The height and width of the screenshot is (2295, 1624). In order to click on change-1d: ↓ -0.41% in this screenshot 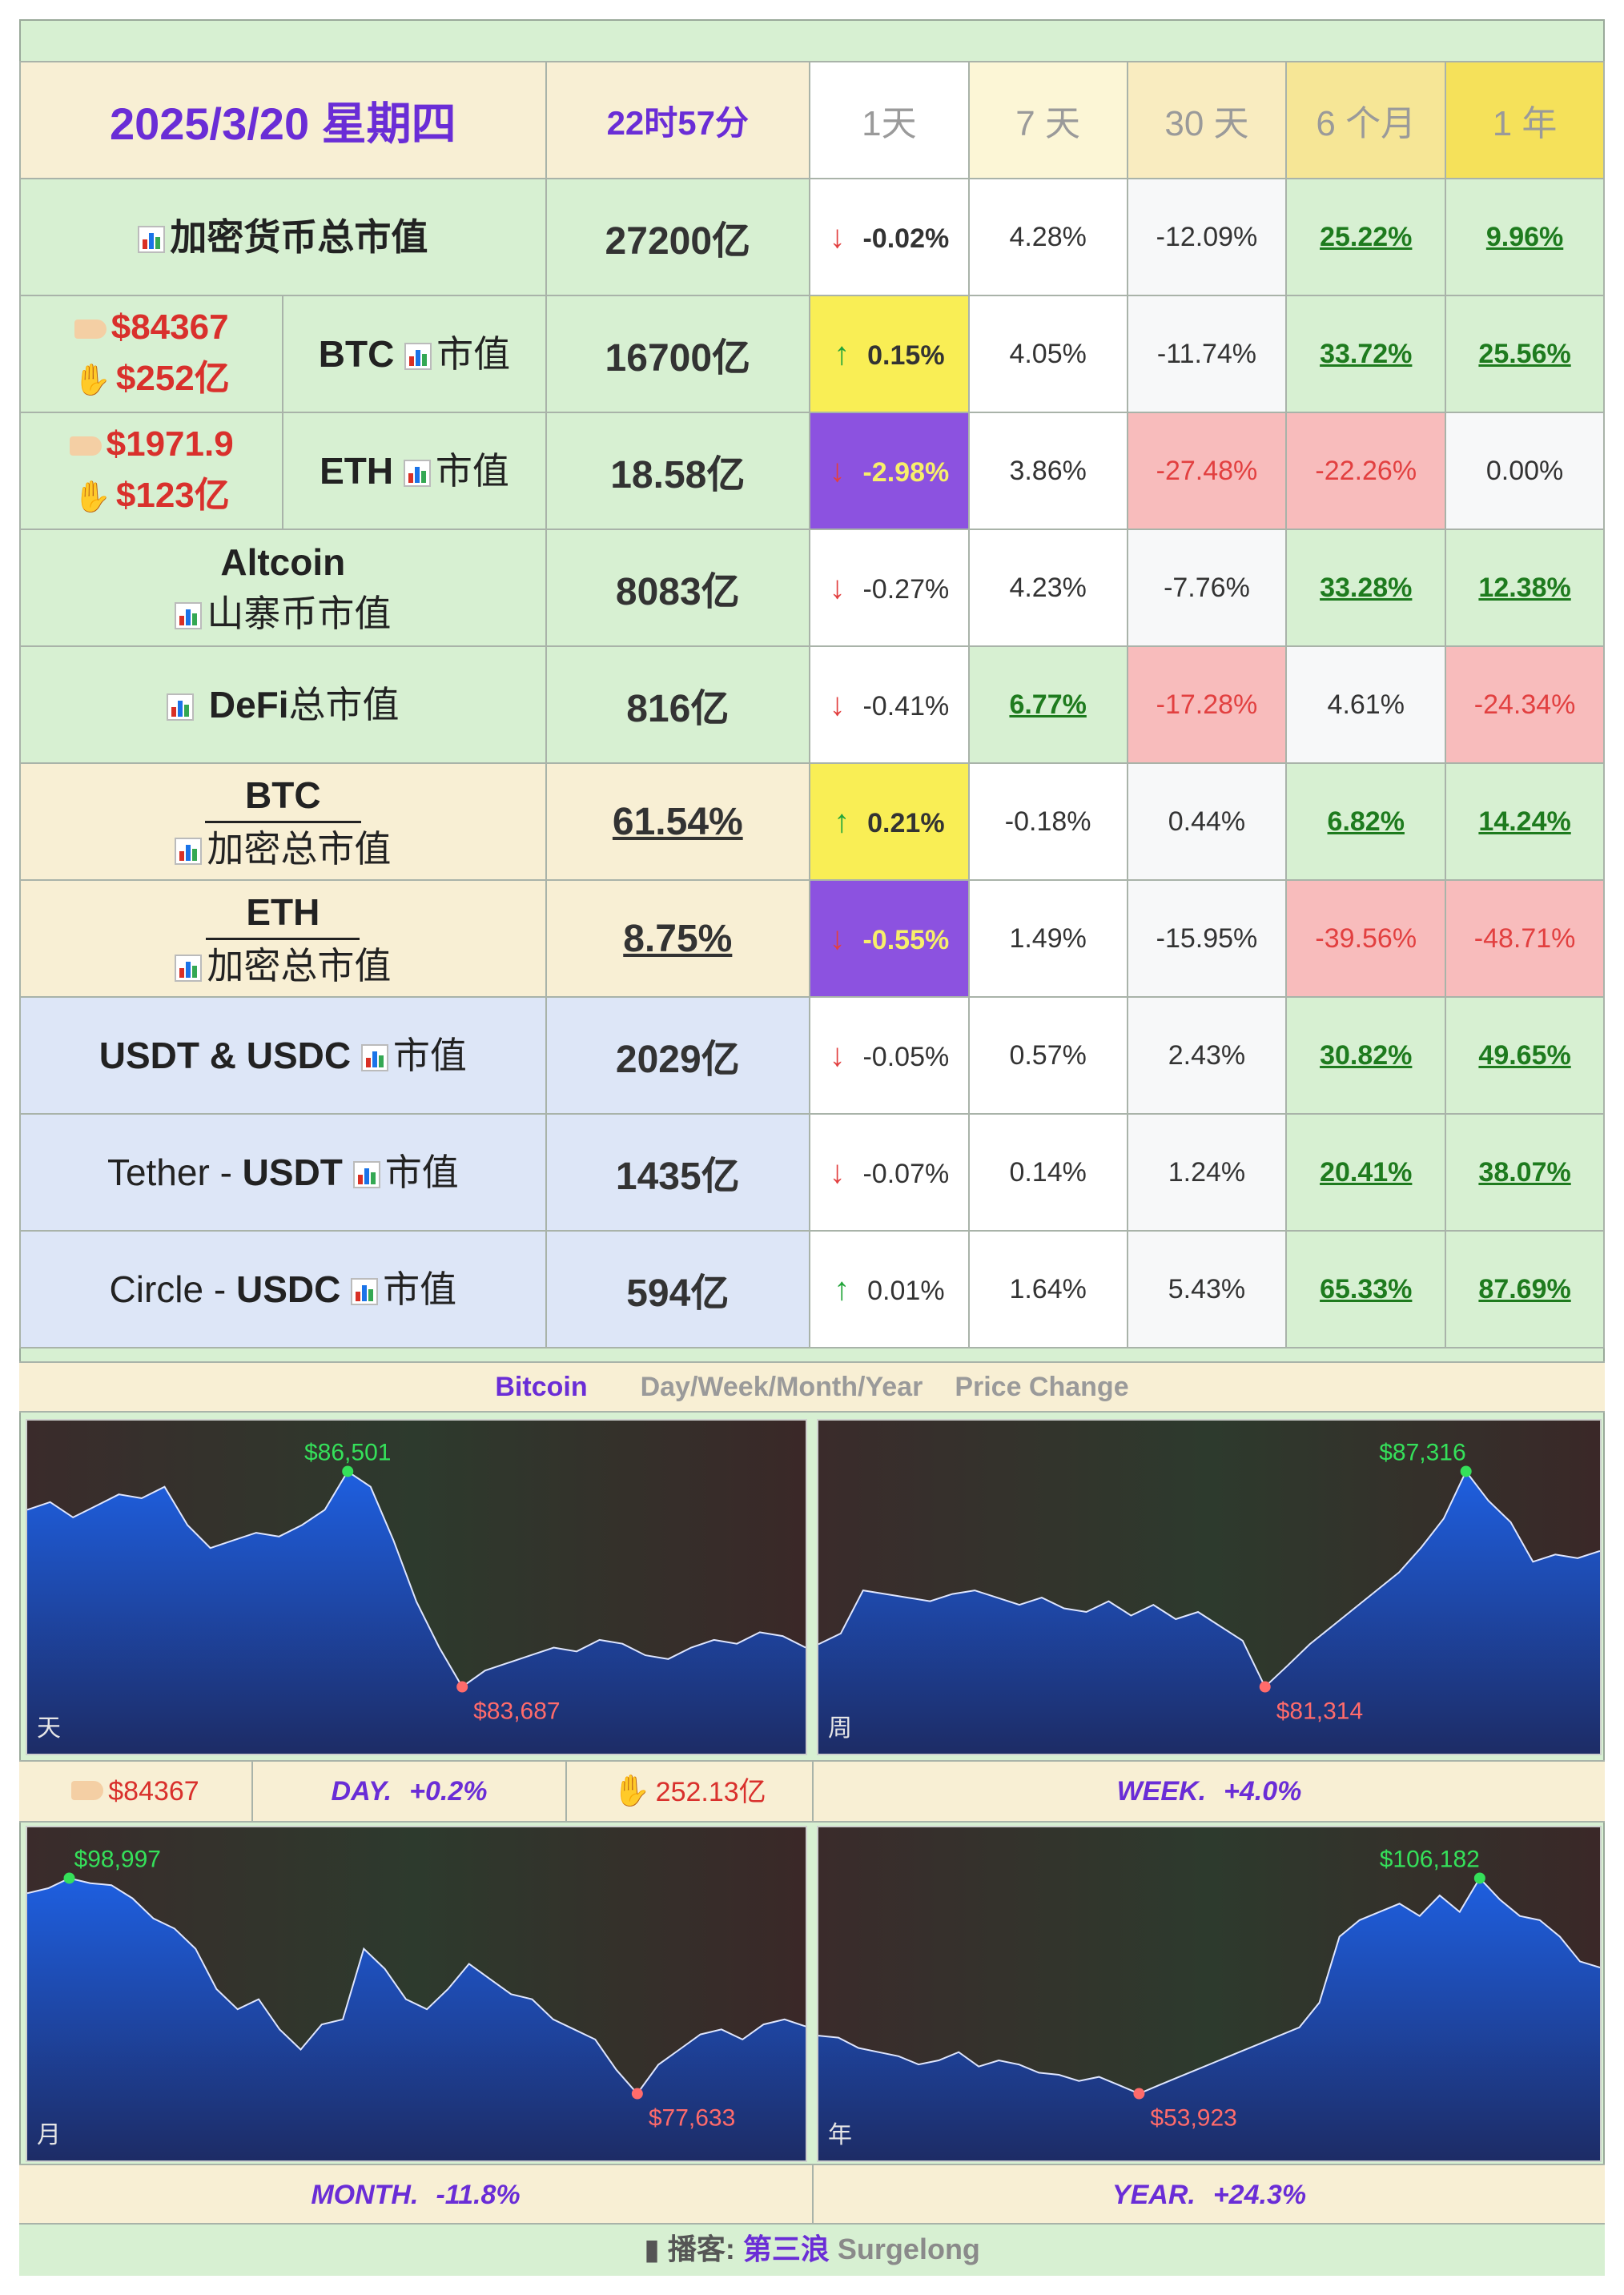, I will do `click(889, 704)`.